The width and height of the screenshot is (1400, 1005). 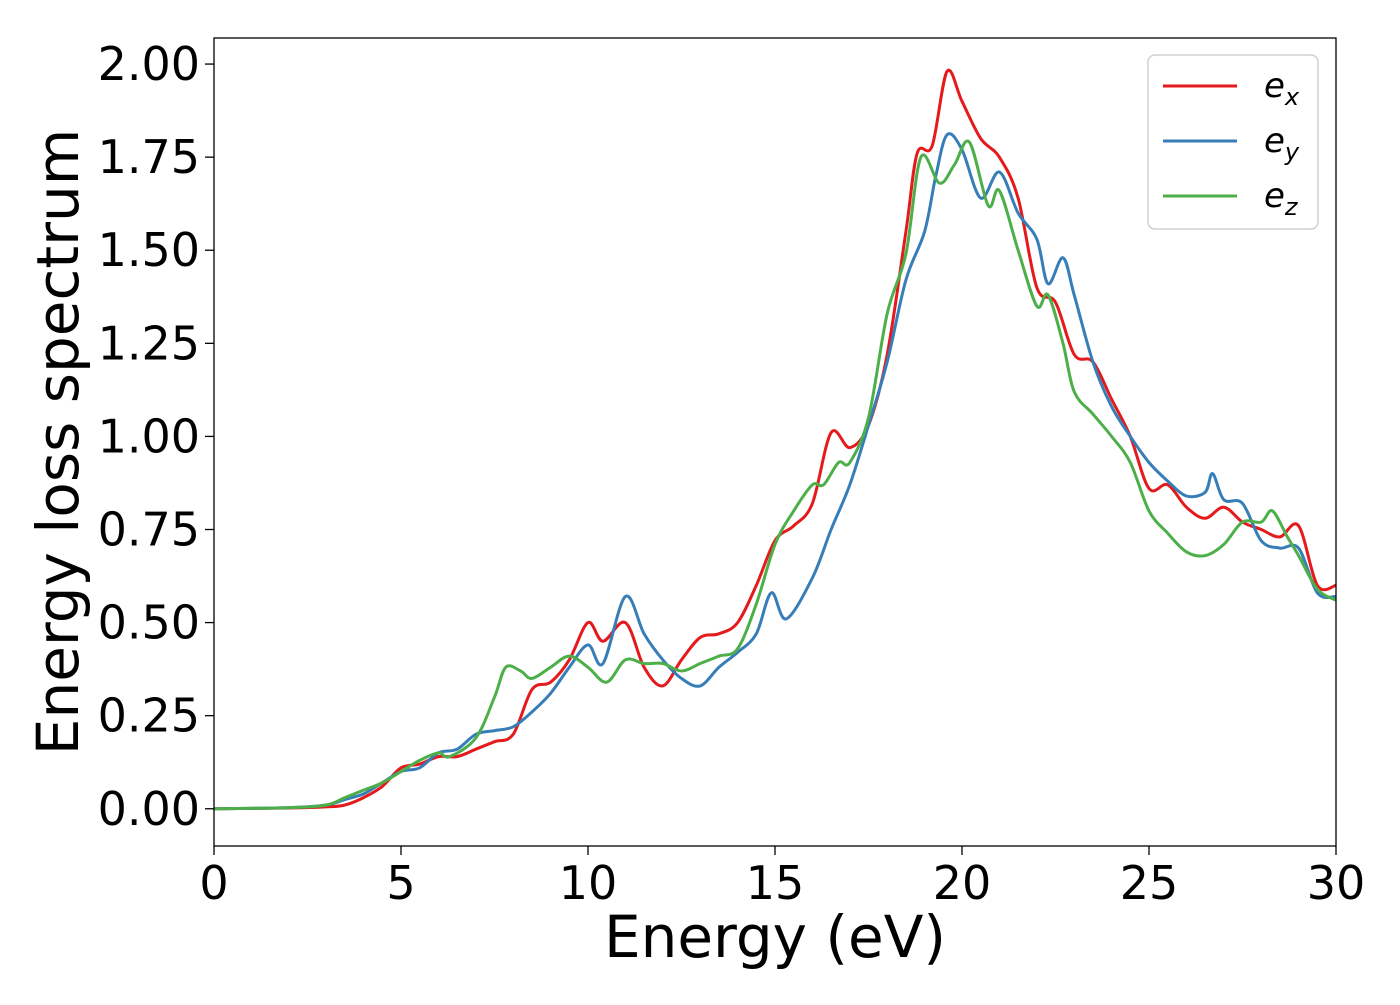 What do you see at coordinates (962, 883) in the screenshot?
I see `x-tick-label: 20` at bounding box center [962, 883].